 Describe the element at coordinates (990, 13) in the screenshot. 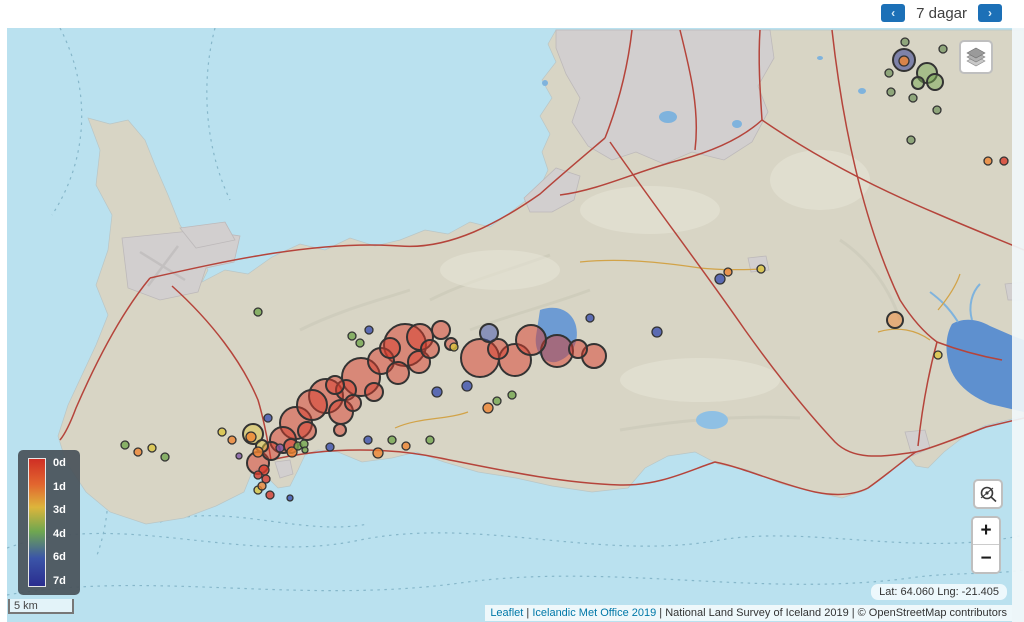

I see `next-days-button: ›` at that location.